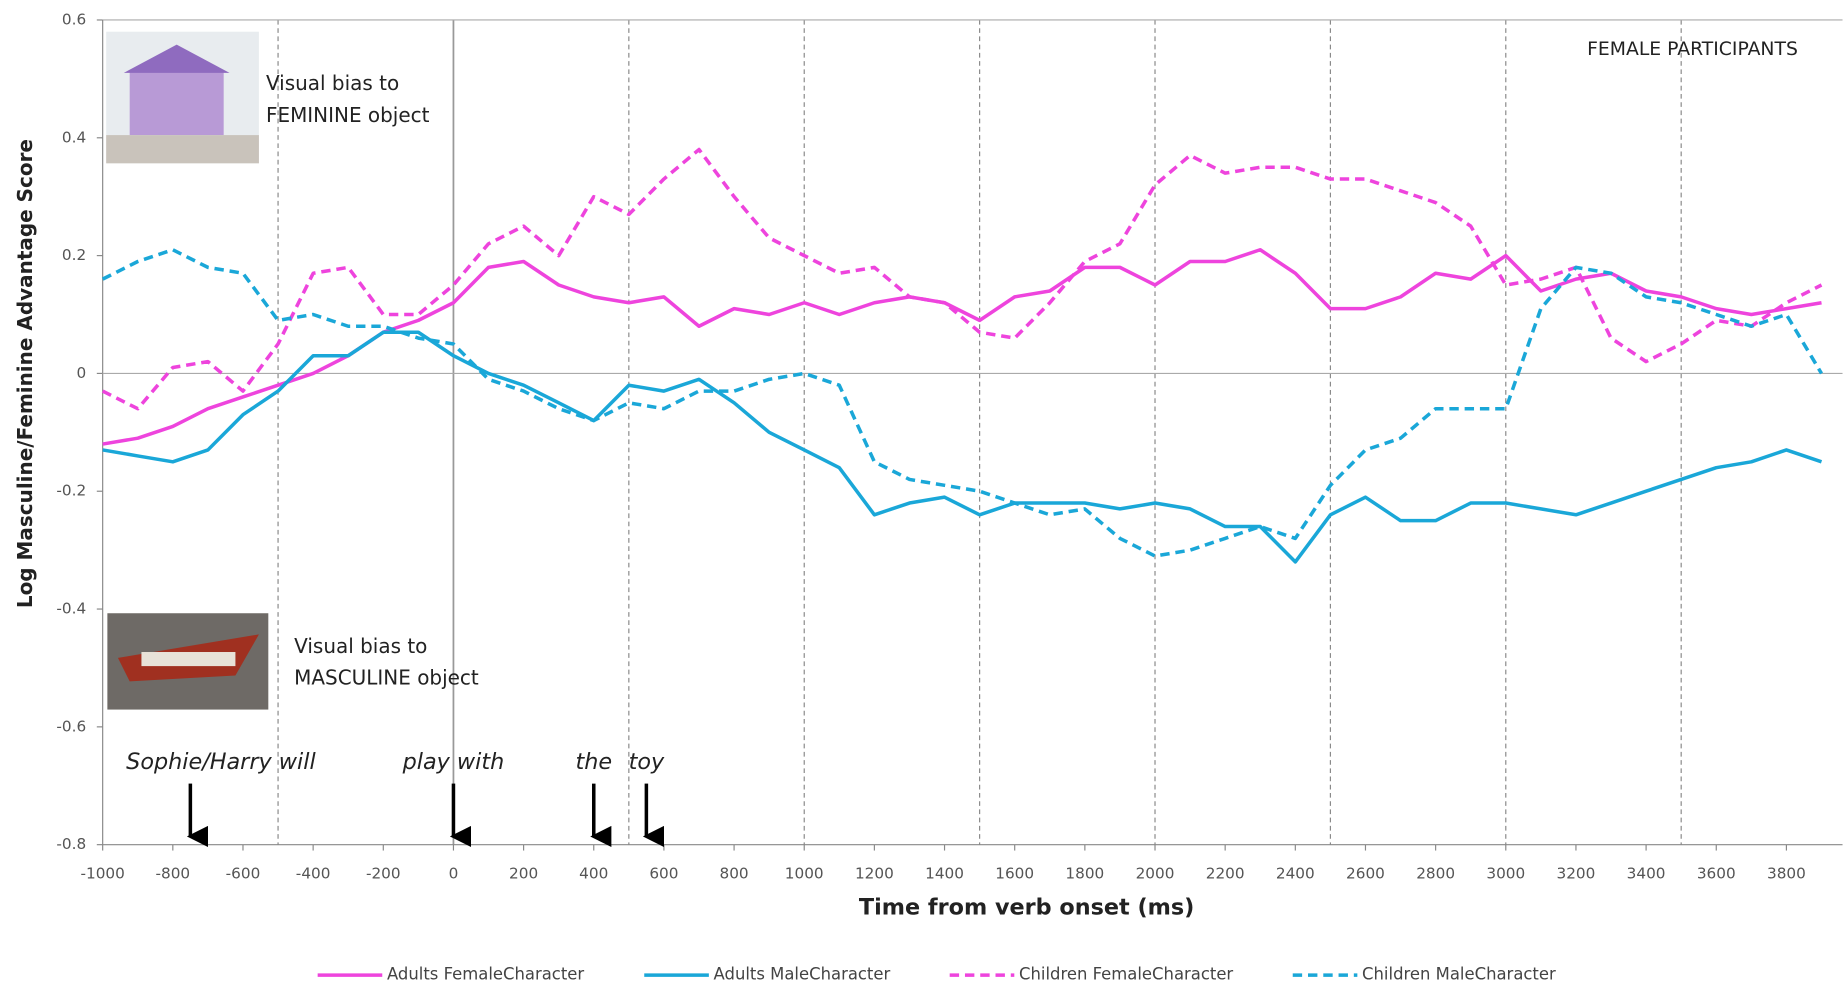 The height and width of the screenshot is (992, 1843). What do you see at coordinates (453, 762) in the screenshot?
I see `word-cue: play with` at bounding box center [453, 762].